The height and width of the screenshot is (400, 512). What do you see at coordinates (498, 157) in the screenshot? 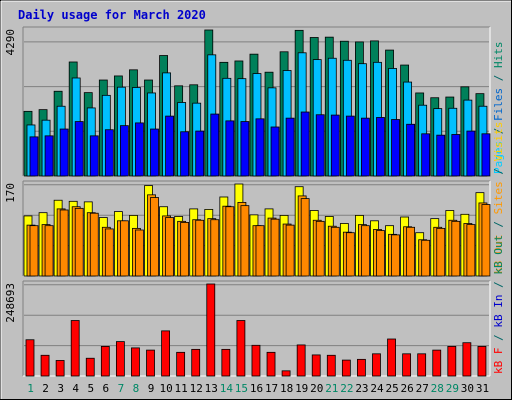
I see `legend-part-1: Pages` at bounding box center [498, 157].